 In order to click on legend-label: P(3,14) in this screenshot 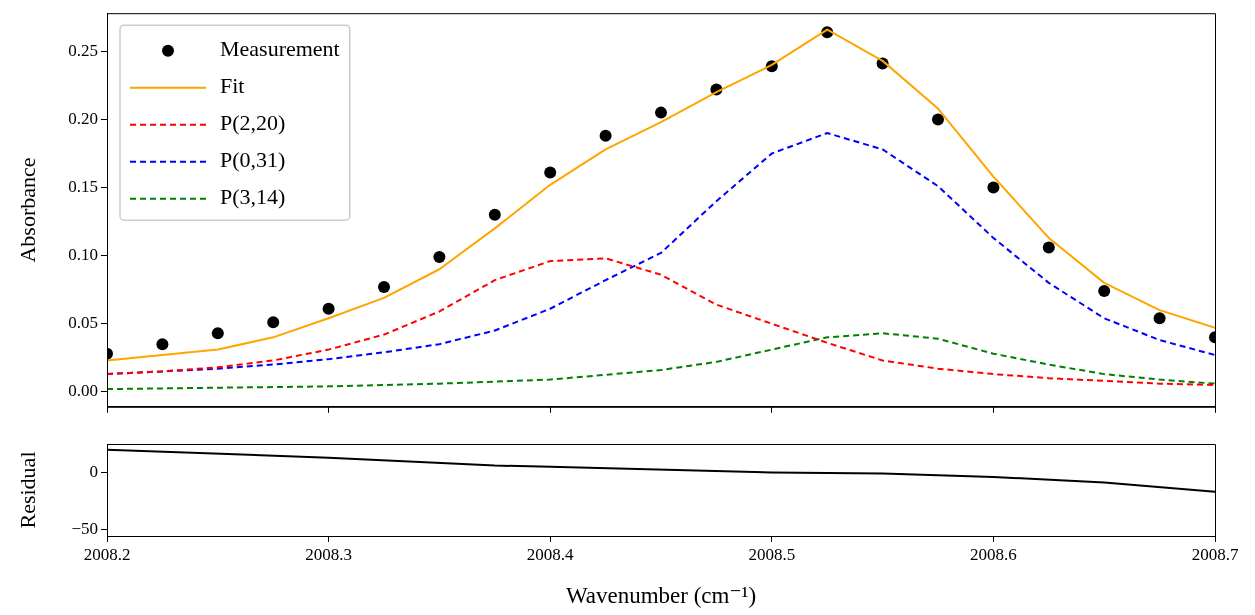, I will do `click(253, 197)`.